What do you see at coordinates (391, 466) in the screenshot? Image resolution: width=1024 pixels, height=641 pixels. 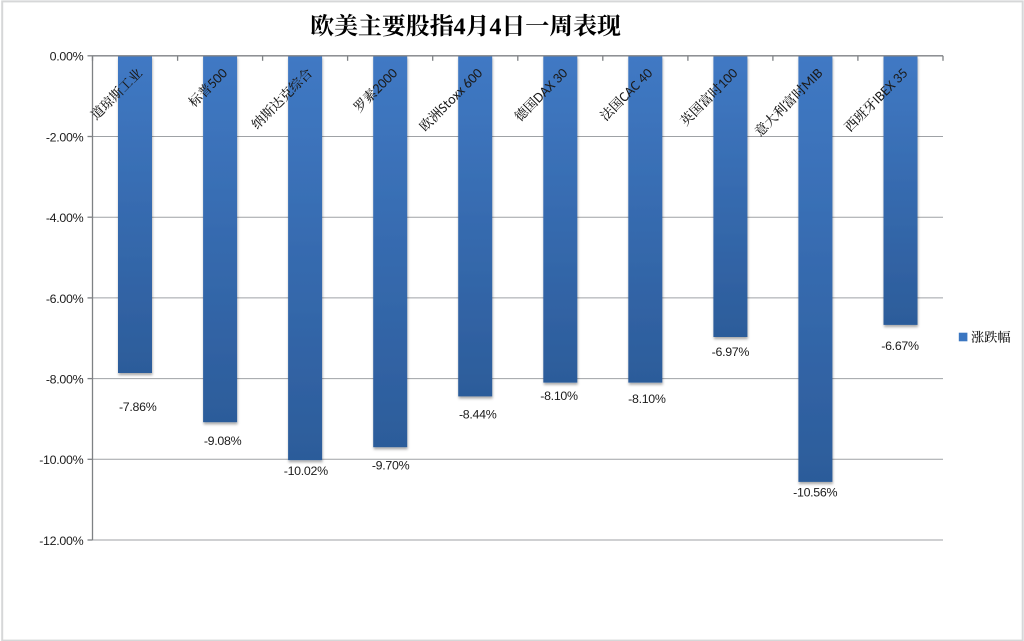 I see `svg-text: -9.70%` at bounding box center [391, 466].